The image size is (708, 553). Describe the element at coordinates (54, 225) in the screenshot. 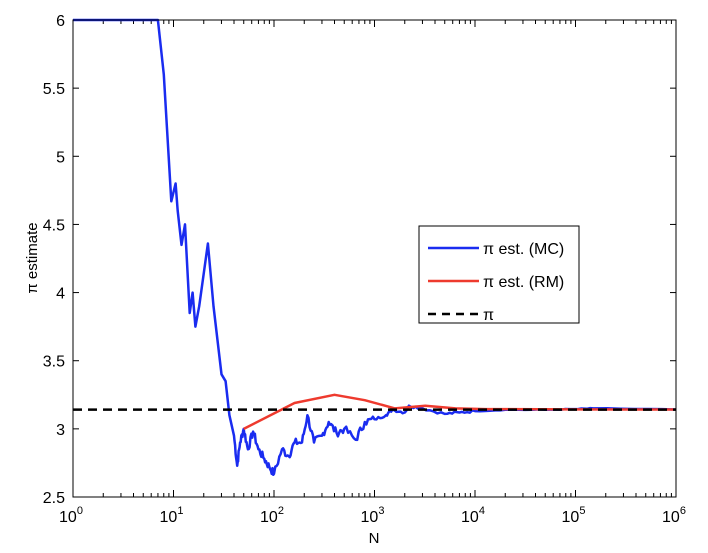

I see `y-tick-label: 4.5` at that location.